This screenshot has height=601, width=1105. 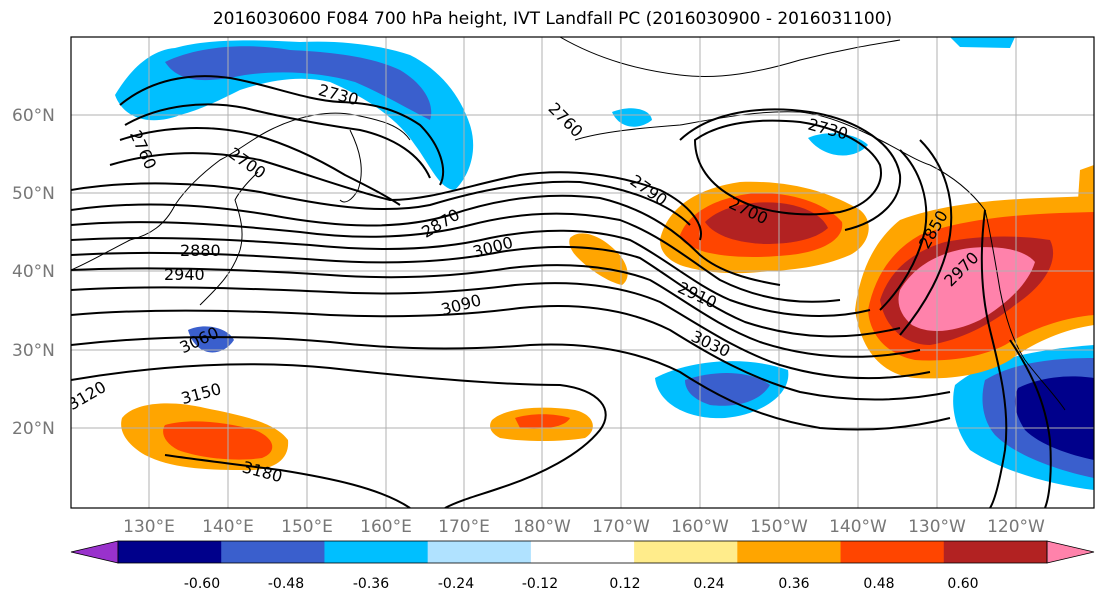 I want to click on neg-shade-okhotsk-core, so click(x=298, y=83).